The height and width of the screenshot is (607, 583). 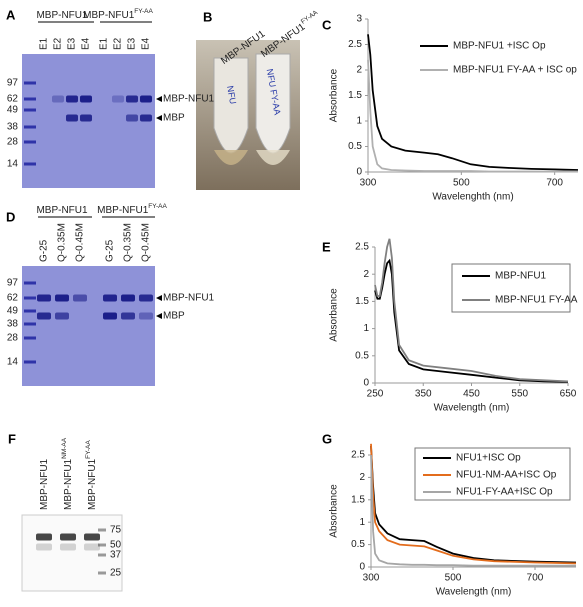 What do you see at coordinates (207, 16) in the screenshot?
I see `panel-letter: B` at bounding box center [207, 16].